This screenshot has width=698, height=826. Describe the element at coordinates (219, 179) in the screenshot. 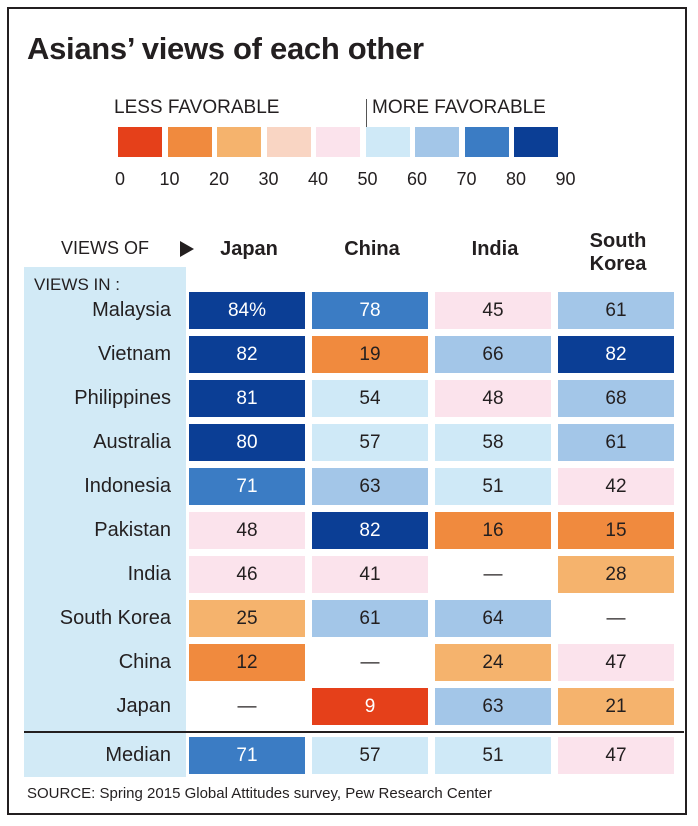

I see `legend-tick-label: 20` at that location.